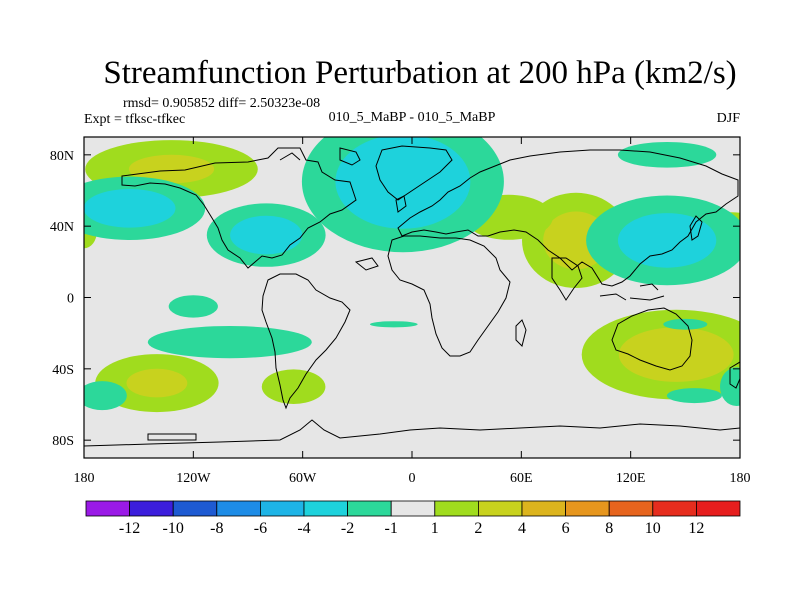  What do you see at coordinates (522, 528) in the screenshot?
I see `colorbar-label-9: 4` at bounding box center [522, 528].